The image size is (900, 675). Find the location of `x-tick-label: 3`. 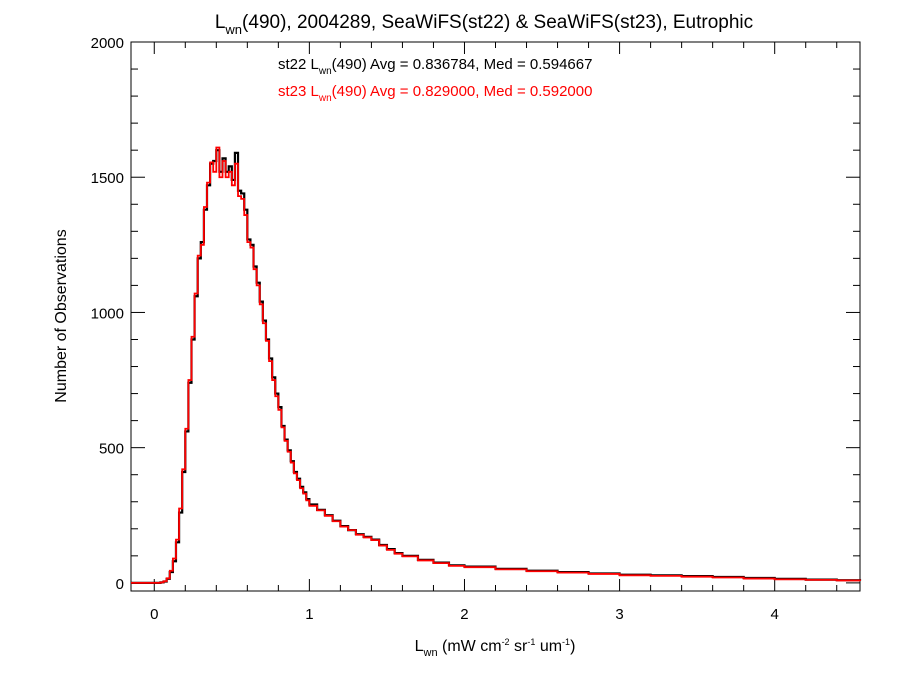

x-tick-label: 3 is located at coordinates (619, 614).